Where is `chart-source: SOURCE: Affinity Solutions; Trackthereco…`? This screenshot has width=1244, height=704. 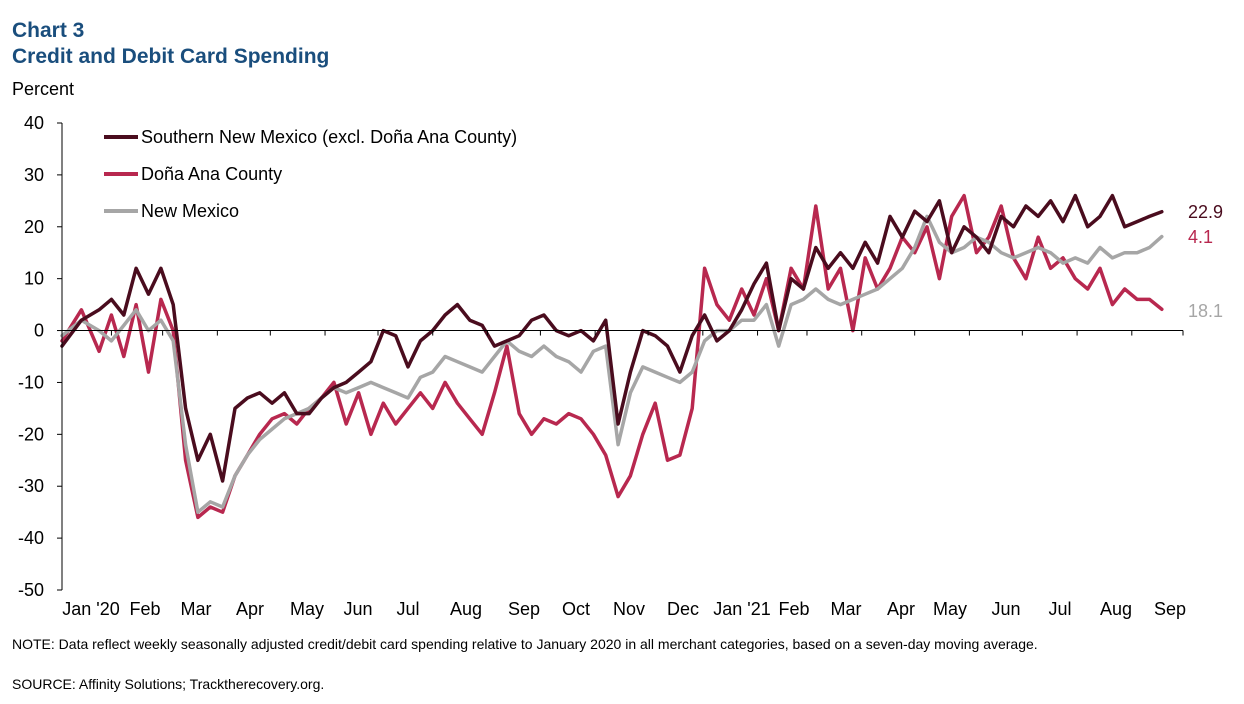 chart-source: SOURCE: Affinity Solutions; Trackthereco… is located at coordinates (168, 684).